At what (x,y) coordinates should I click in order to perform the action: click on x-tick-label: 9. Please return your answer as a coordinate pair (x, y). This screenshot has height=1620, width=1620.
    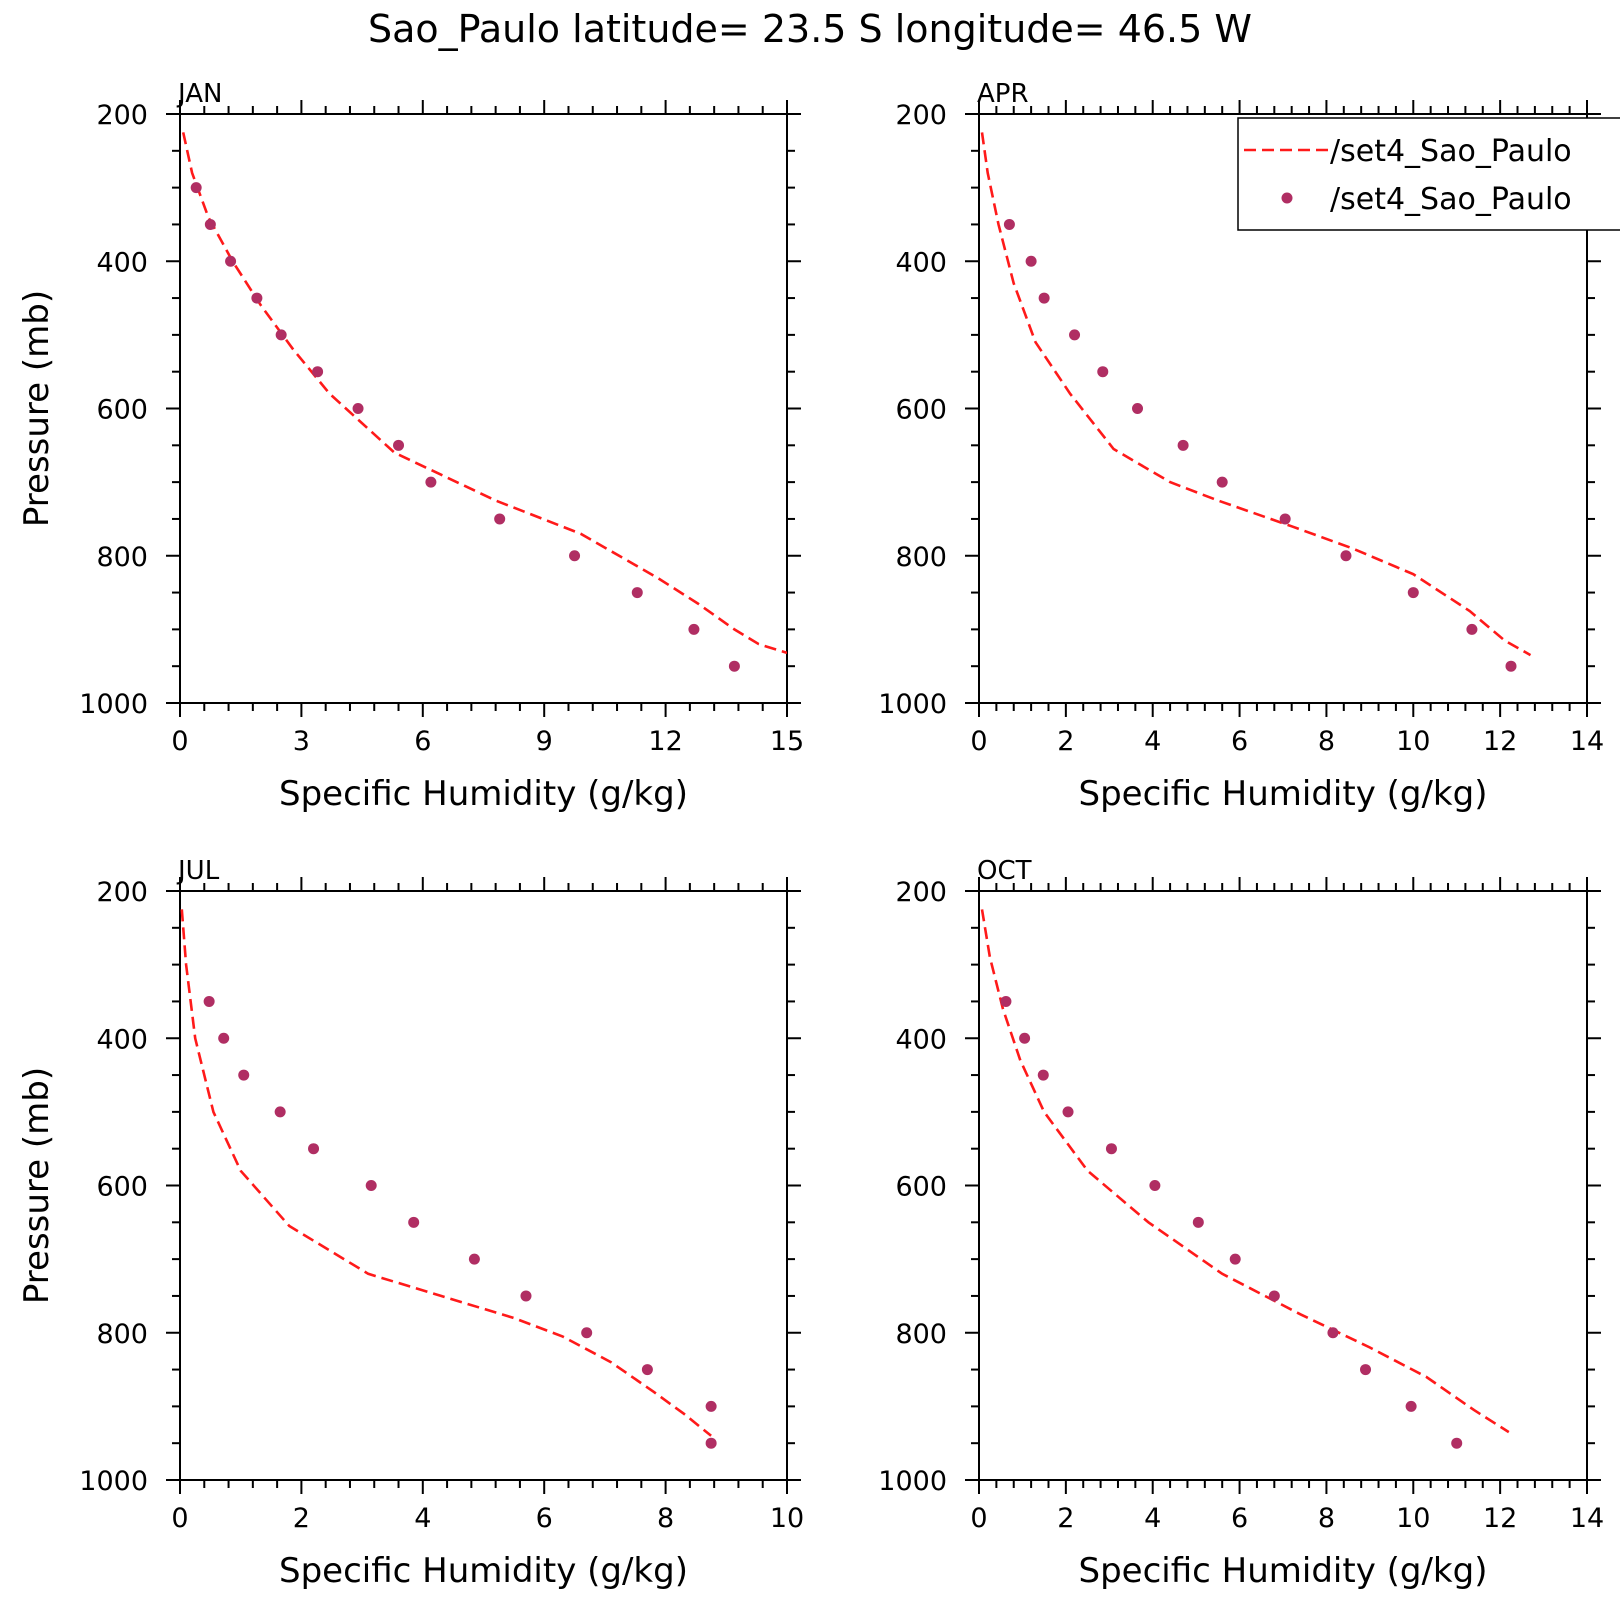
    Looking at the image, I should click on (544, 741).